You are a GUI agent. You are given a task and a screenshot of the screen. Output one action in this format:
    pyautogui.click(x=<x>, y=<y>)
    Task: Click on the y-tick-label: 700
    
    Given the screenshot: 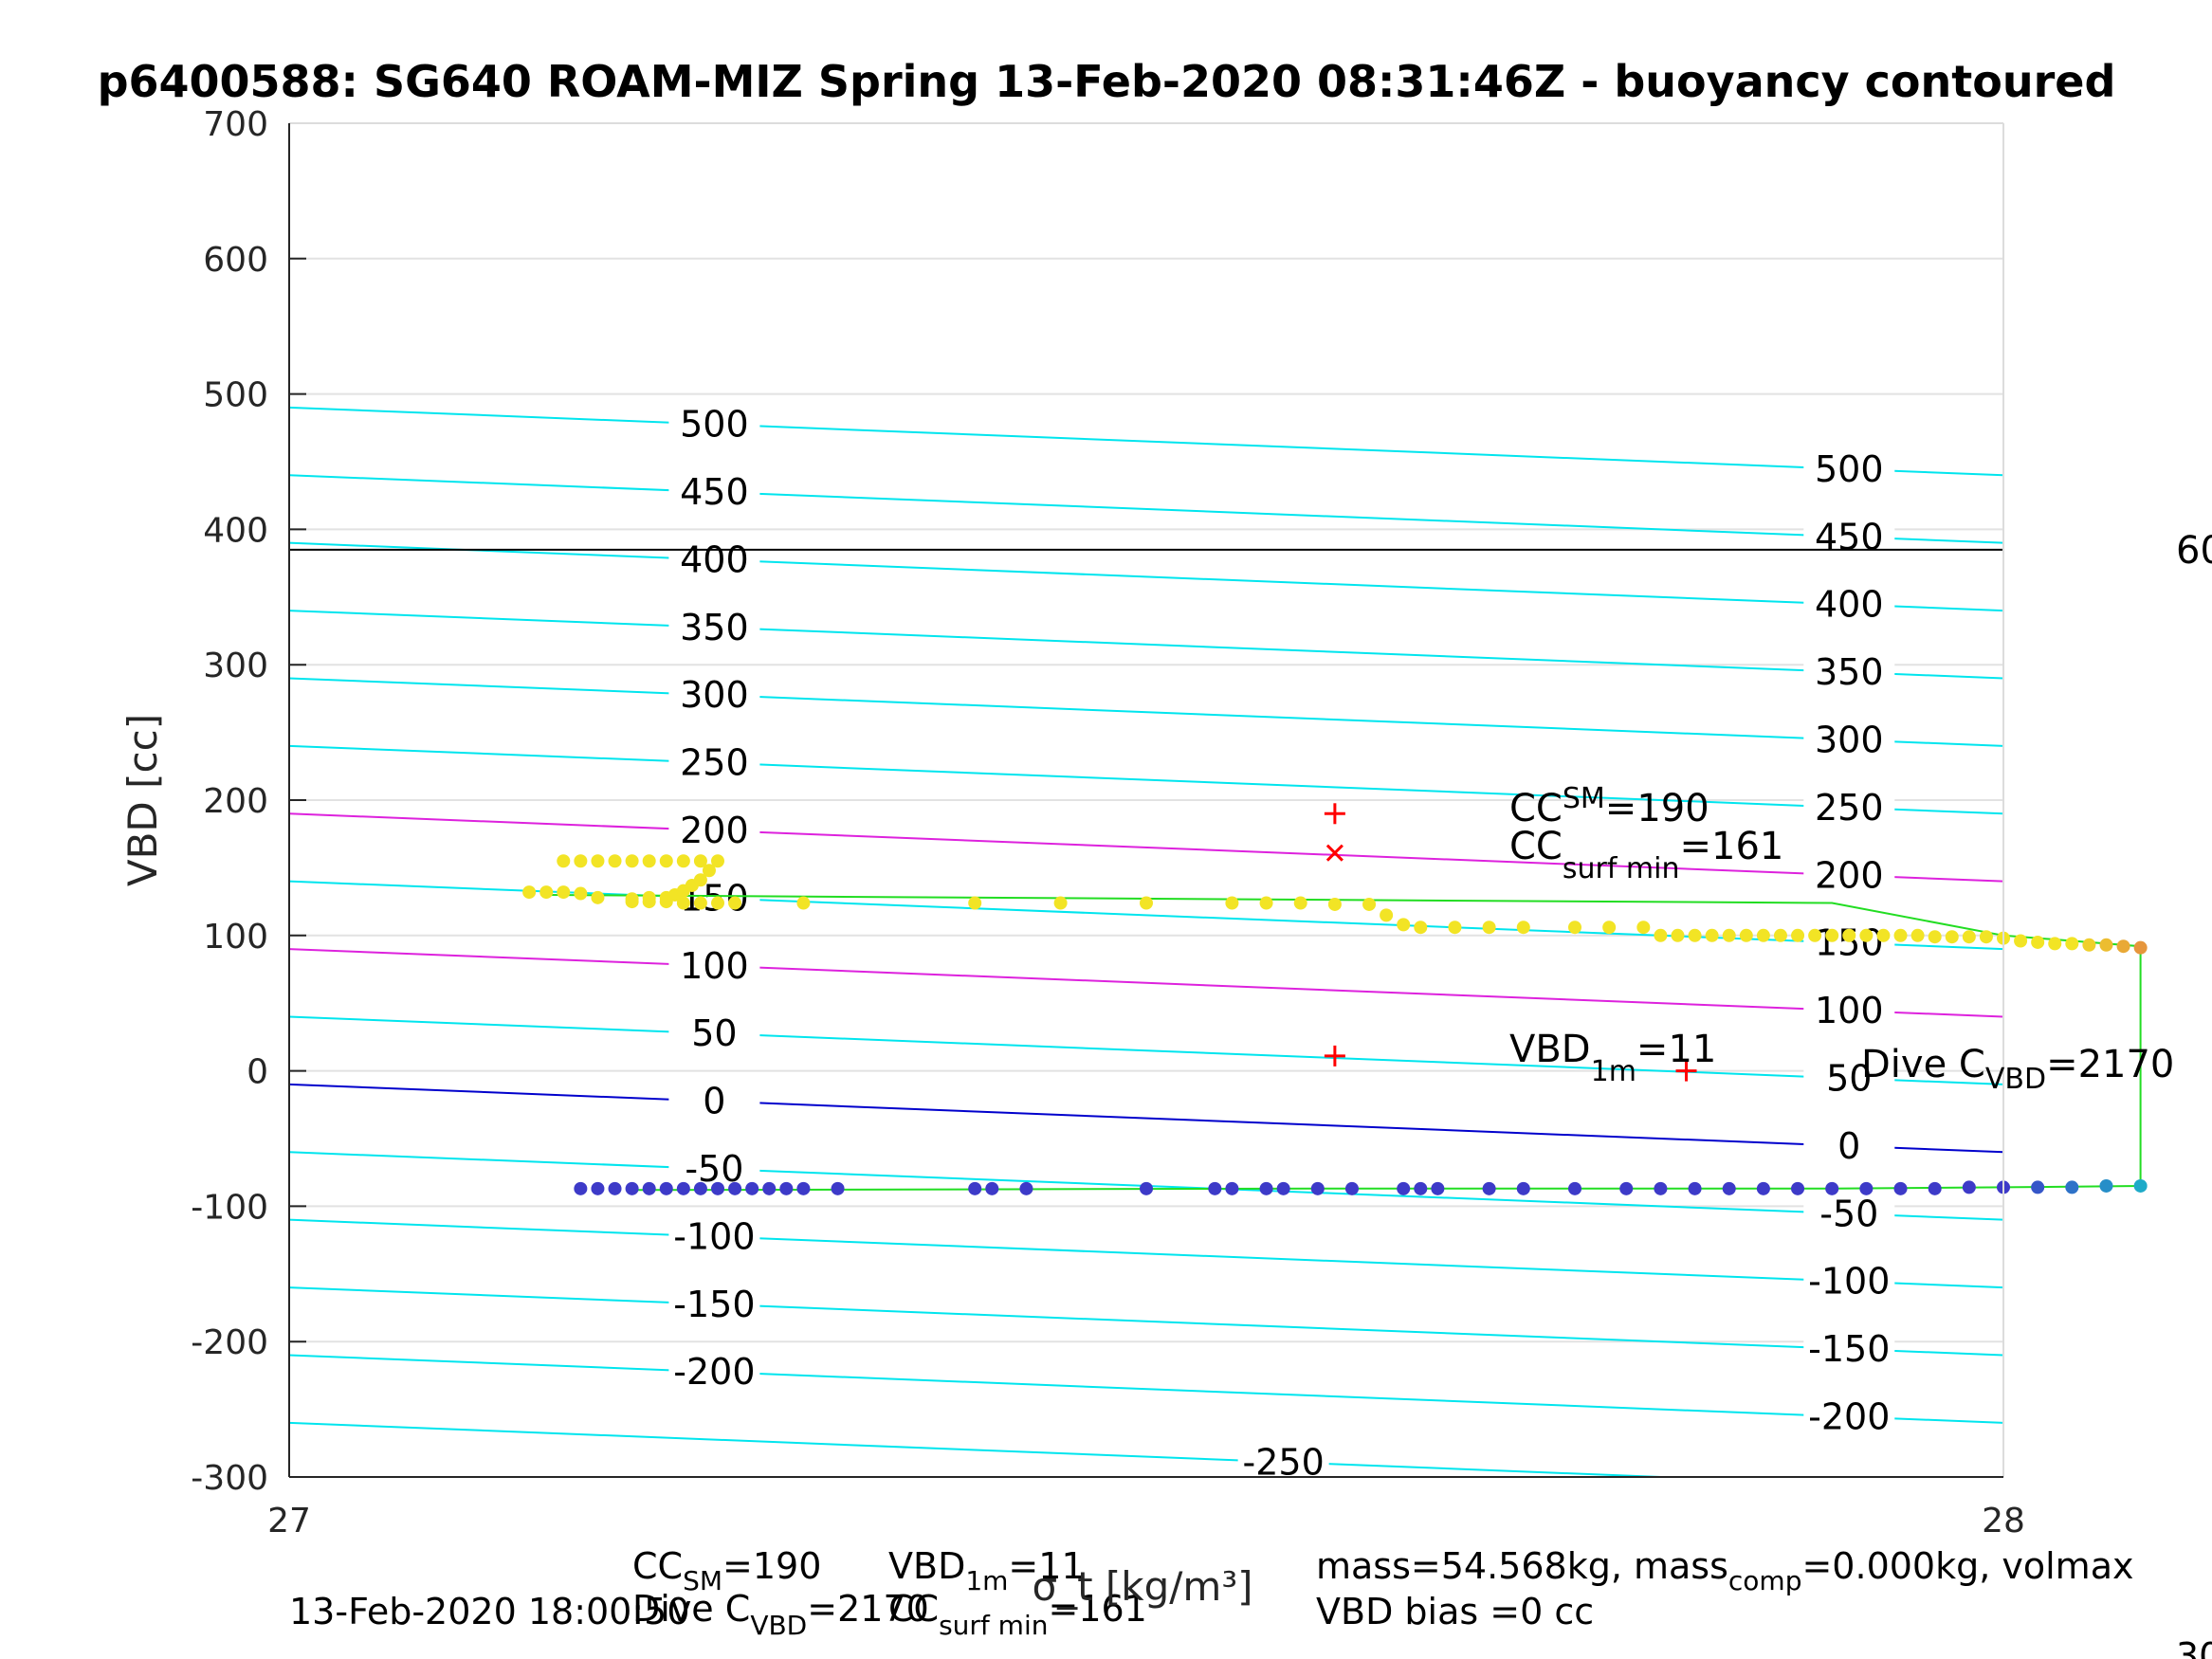 What is the action you would take?
    pyautogui.click(x=235, y=124)
    